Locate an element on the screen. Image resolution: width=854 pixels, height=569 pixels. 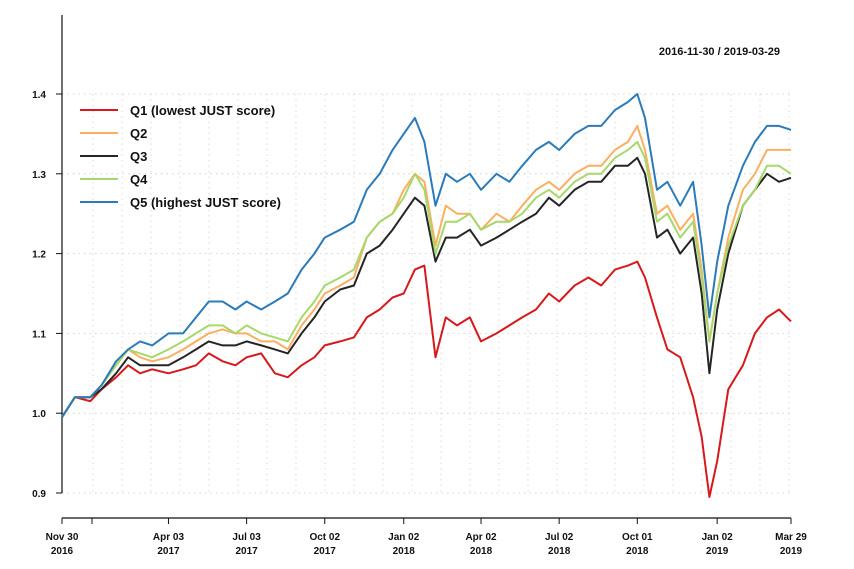
legend-label: Q5 (highest JUST score) is located at coordinates (205, 202).